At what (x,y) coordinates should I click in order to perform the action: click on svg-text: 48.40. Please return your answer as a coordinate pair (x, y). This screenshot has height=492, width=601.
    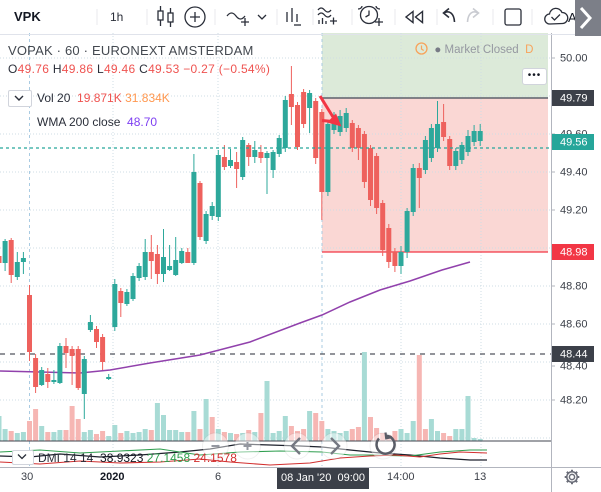
    Looking at the image, I should click on (574, 367).